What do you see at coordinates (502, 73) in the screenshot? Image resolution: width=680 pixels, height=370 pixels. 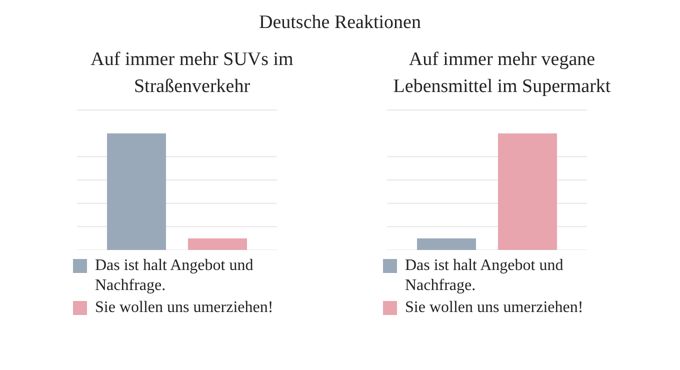 I see `chart-subtitle: Auf immer mehr vegane Lebensmittel im Supermarkt` at bounding box center [502, 73].